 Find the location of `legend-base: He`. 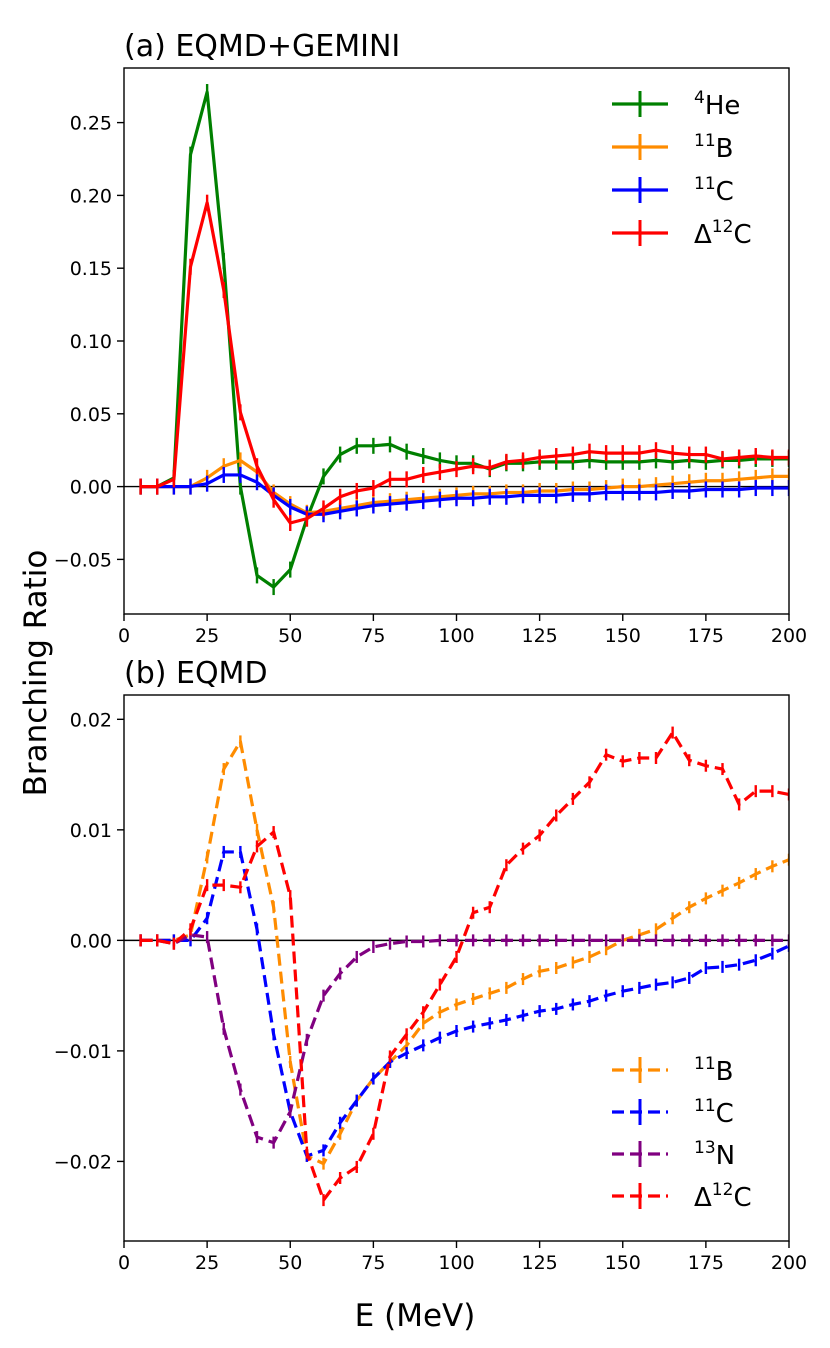

legend-base: He is located at coordinates (723, 106).